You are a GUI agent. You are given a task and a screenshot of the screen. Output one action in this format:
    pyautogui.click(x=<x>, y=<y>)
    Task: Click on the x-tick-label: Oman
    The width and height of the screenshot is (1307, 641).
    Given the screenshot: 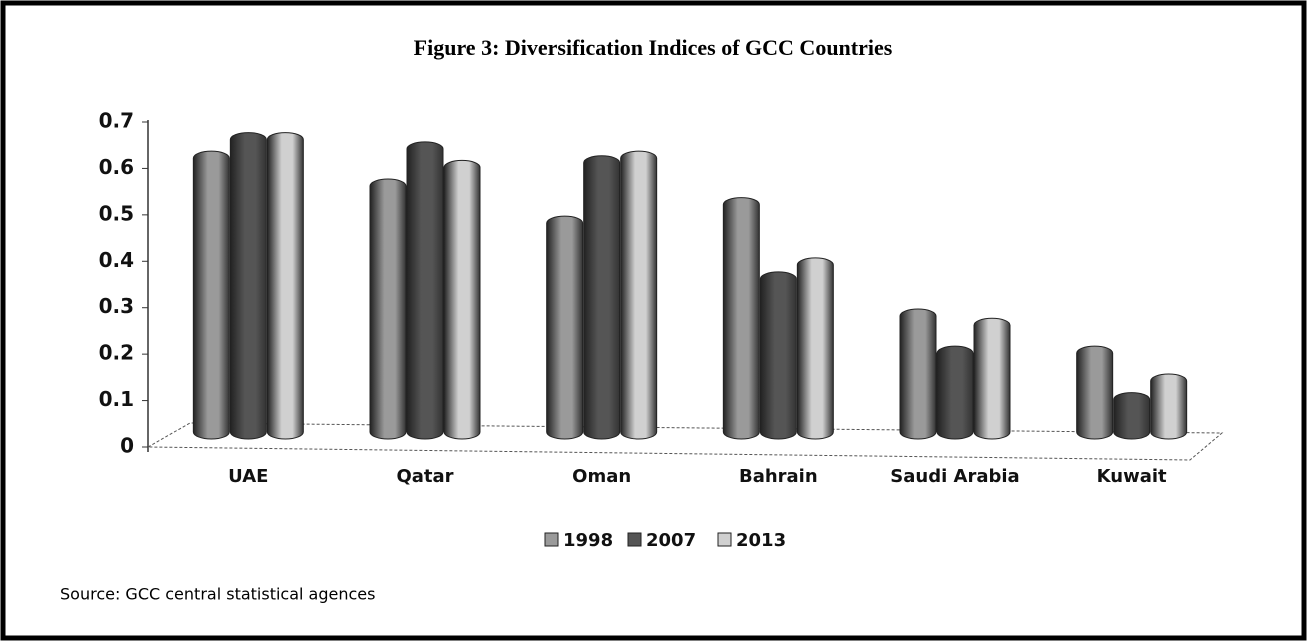 What is the action you would take?
    pyautogui.click(x=601, y=476)
    